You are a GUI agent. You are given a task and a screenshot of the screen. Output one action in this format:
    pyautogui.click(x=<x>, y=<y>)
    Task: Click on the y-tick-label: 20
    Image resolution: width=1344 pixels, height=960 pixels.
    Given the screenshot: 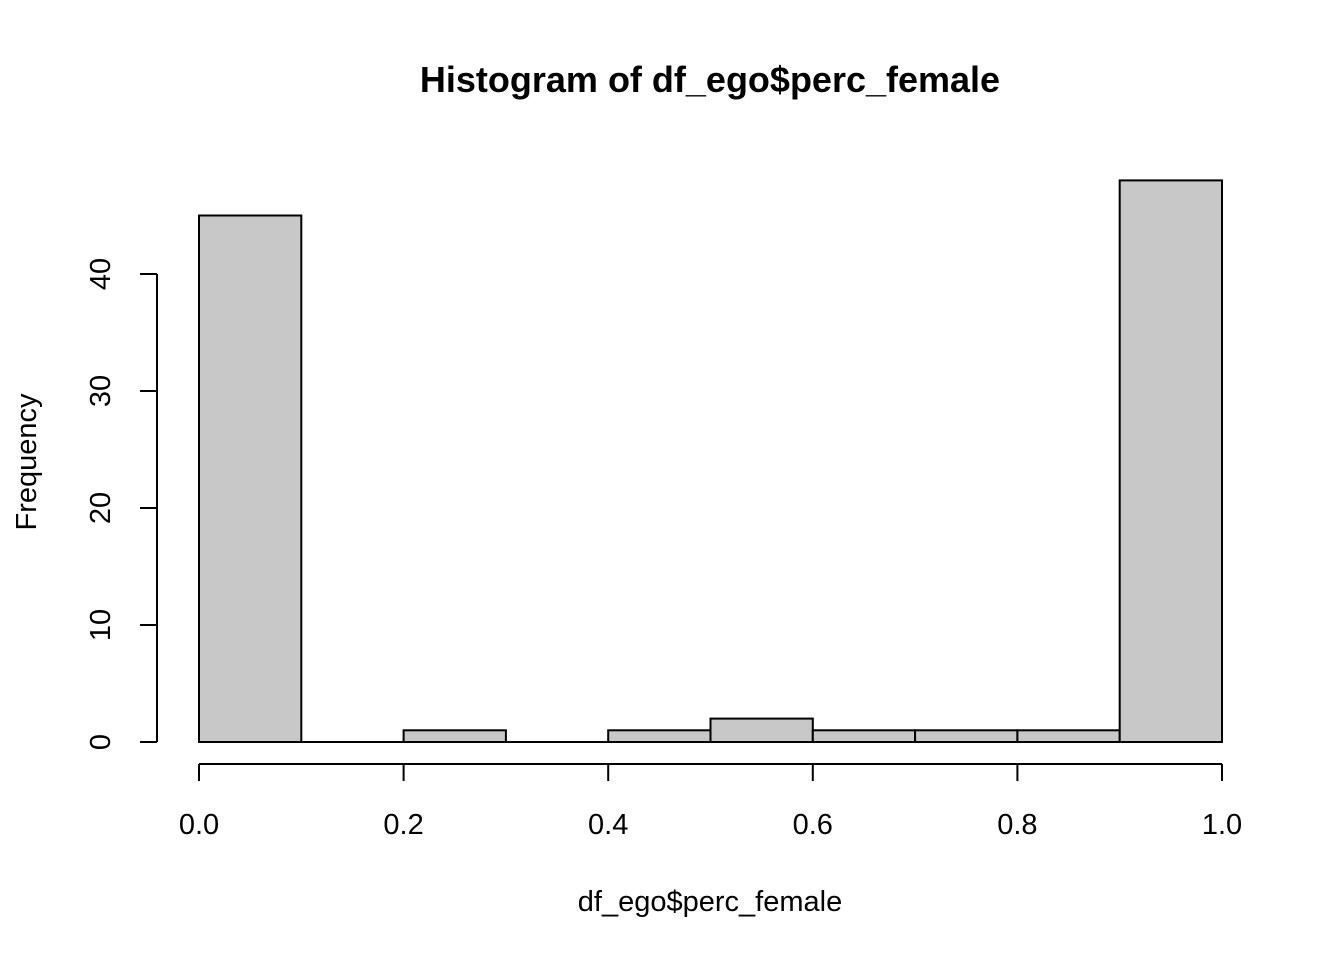 What is the action you would take?
    pyautogui.click(x=101, y=508)
    